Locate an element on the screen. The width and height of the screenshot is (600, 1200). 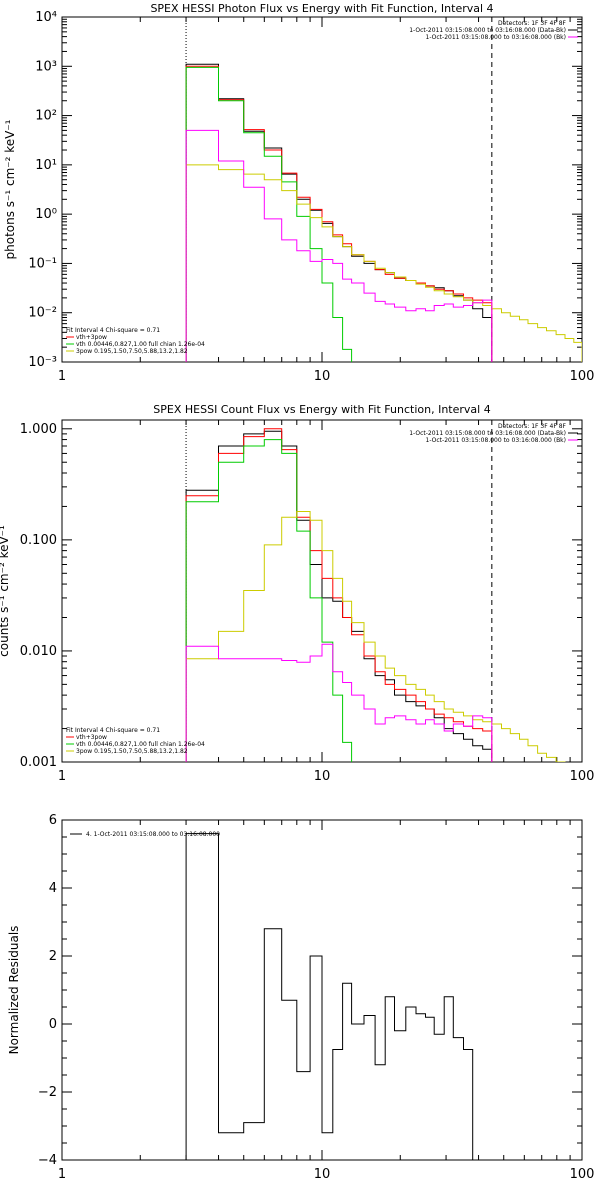
y-tick-label: 4 is located at coordinates (53, 888).